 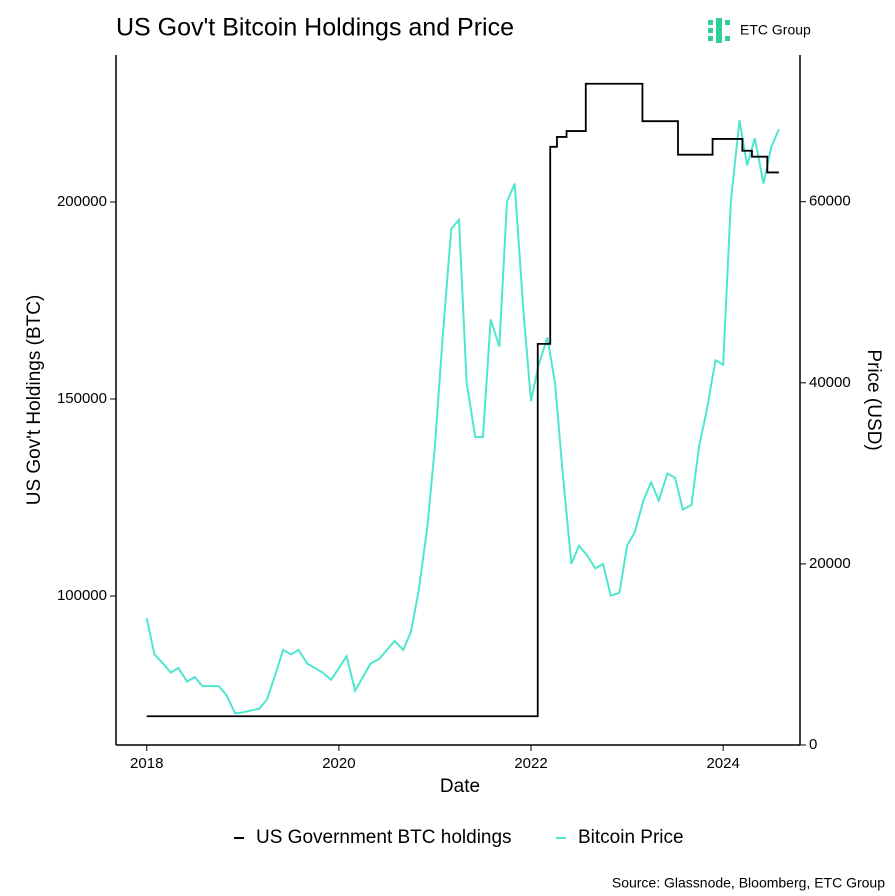 I want to click on source-note: Source: Glassnode, Bloomberg, ETC Group, so click(x=748, y=883).